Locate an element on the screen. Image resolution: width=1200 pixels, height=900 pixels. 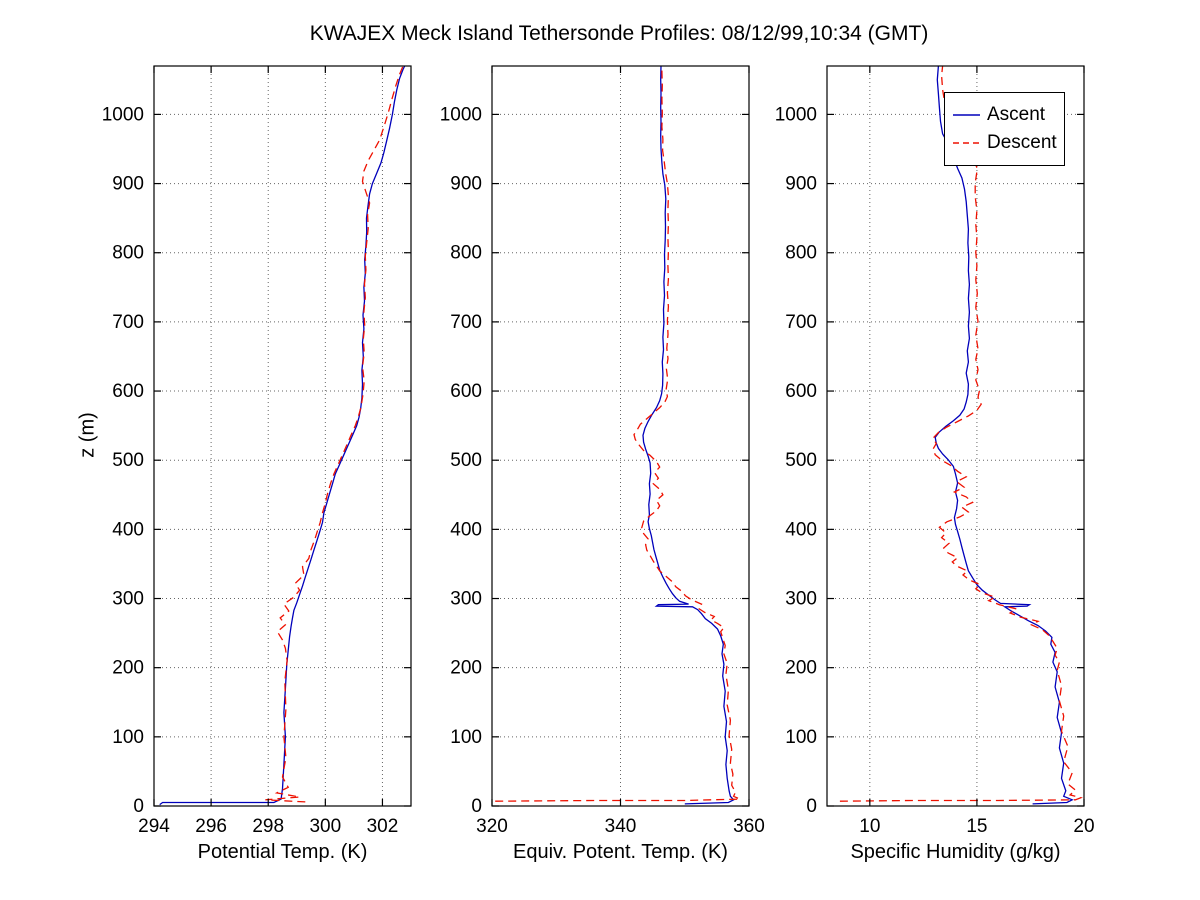
svg-text: 360 is located at coordinates (749, 826).